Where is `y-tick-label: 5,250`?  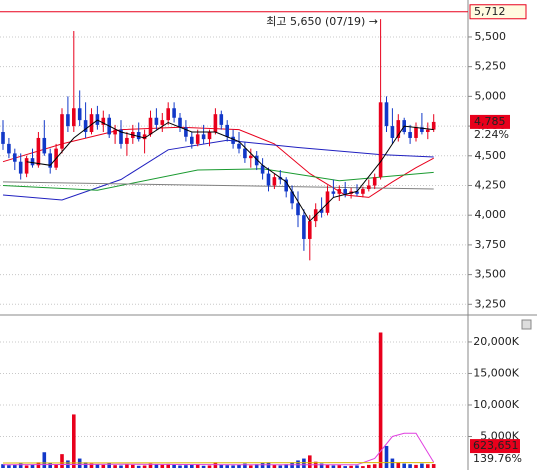
y-tick-label: 5,250 is located at coordinates (491, 66).